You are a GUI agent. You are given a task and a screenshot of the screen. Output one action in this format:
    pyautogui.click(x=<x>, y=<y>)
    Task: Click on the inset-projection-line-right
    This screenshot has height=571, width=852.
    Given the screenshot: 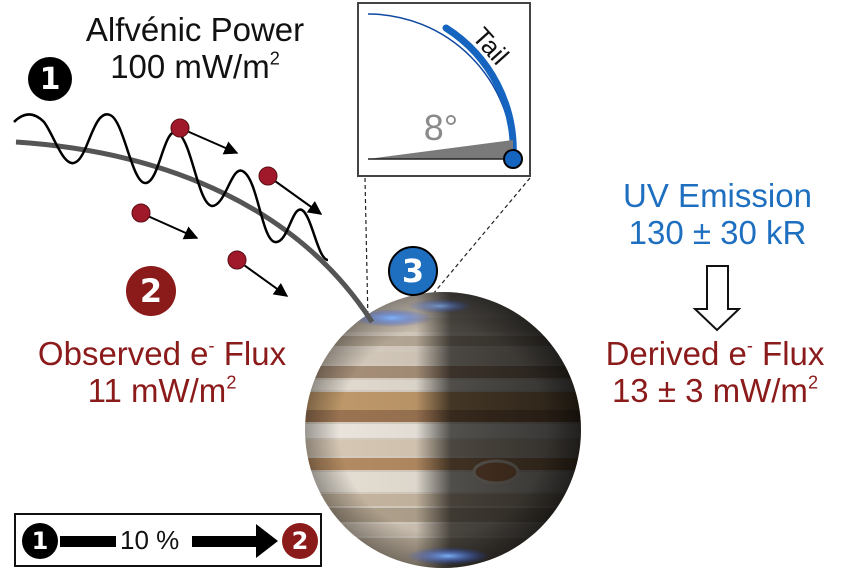 What is the action you would take?
    pyautogui.click(x=474, y=245)
    